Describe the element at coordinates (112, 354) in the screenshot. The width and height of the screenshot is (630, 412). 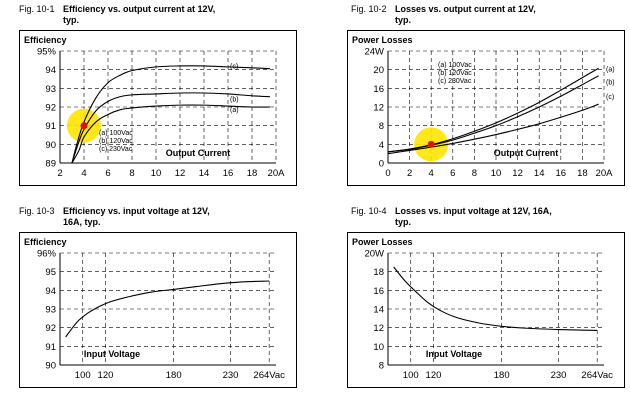
I see `x-axis-title: Input Voltage` at that location.